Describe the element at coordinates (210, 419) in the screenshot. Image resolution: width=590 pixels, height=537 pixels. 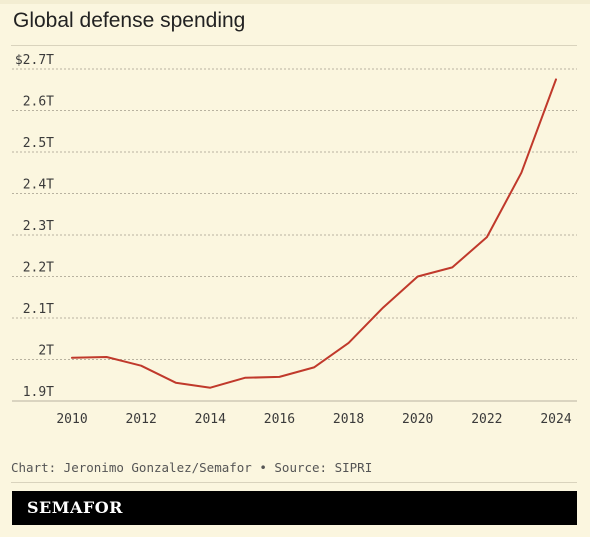
I see `x-tick-label: 2014` at that location.